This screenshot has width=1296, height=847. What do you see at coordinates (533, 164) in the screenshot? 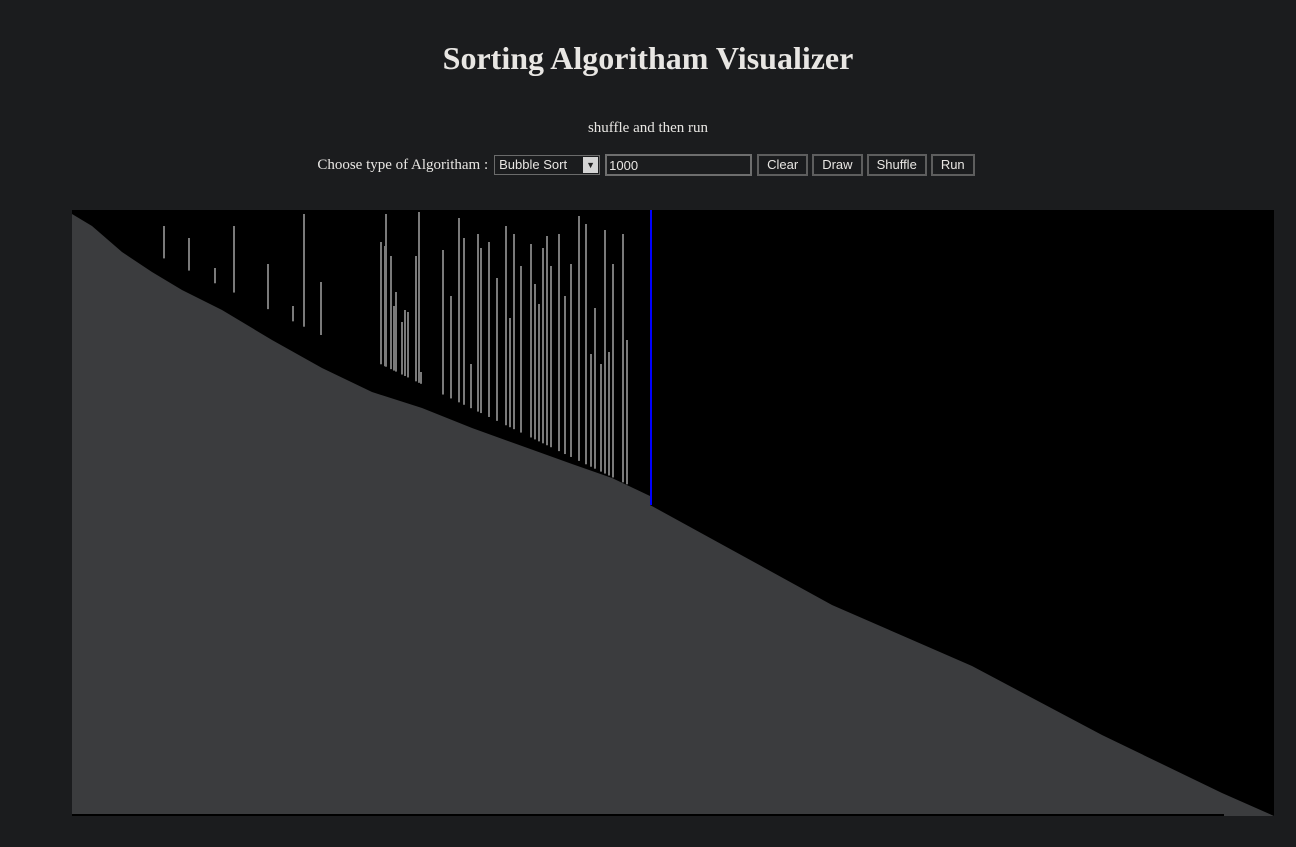
I see `algorithm-selected-value: Bubble Sort` at bounding box center [533, 164].